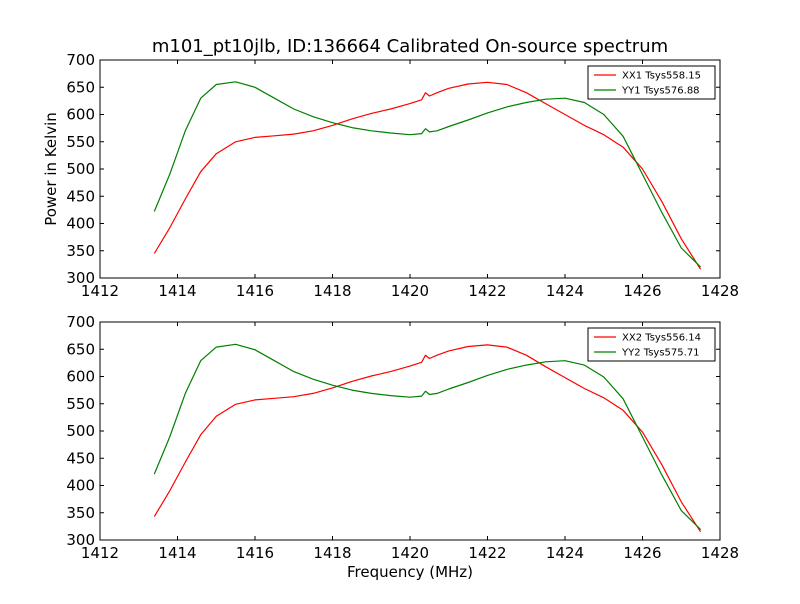  Describe the element at coordinates (51, 169) in the screenshot. I see `y-axis-label: Power in Kelvin` at that location.